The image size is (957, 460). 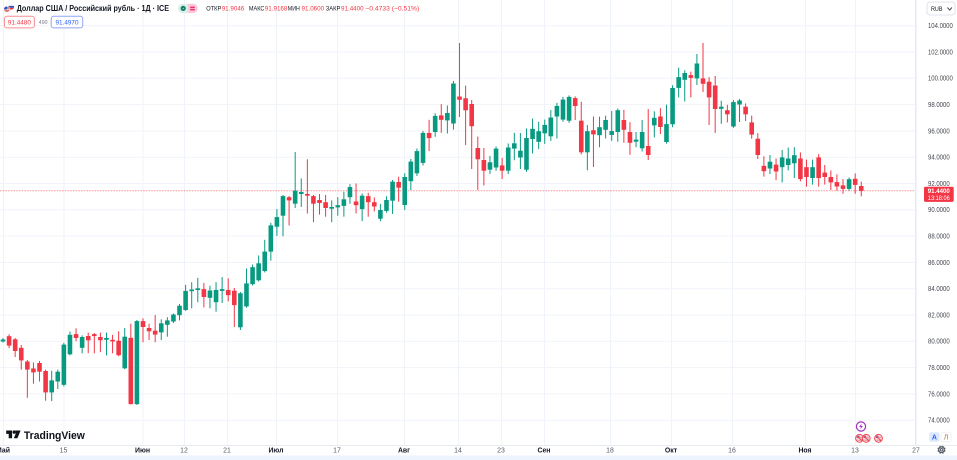 I want to click on svg-text: 92.0000, so click(x=939, y=184).